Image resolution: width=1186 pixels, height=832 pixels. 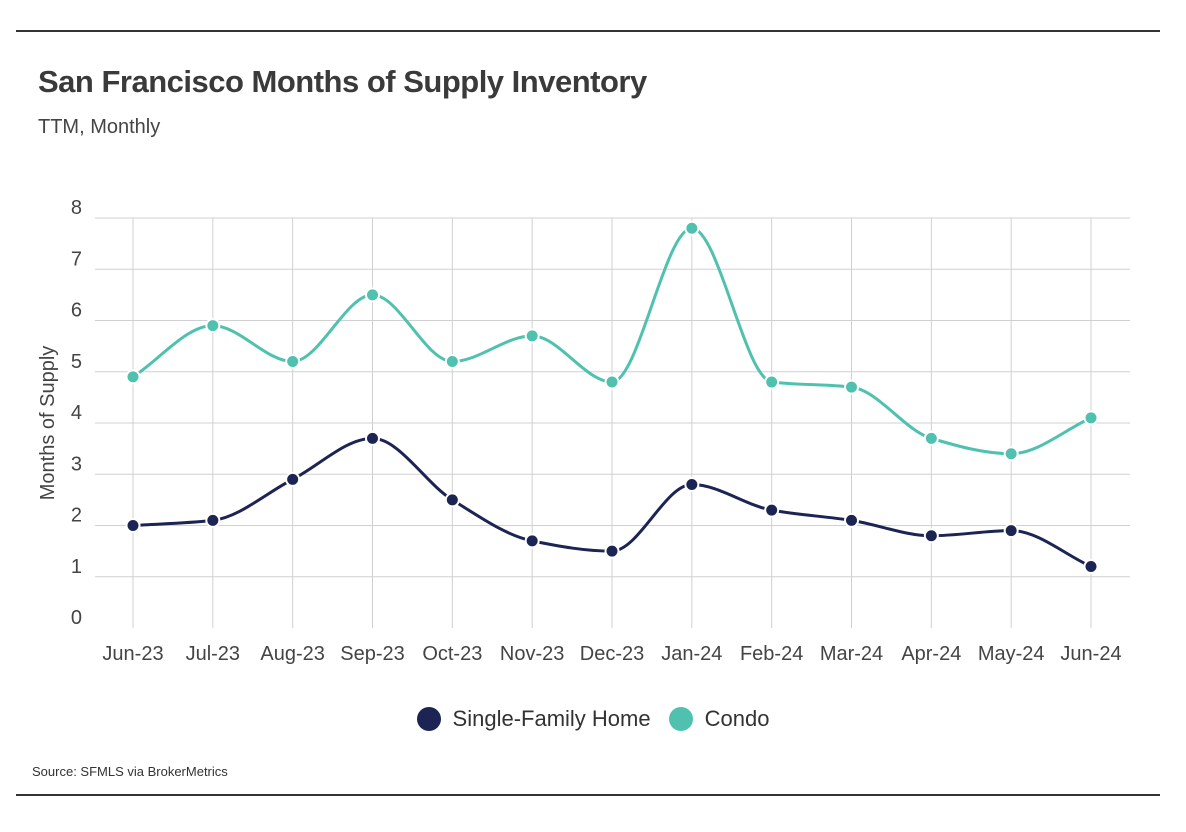 I want to click on x-tick-label: Jan-24, so click(x=691, y=654).